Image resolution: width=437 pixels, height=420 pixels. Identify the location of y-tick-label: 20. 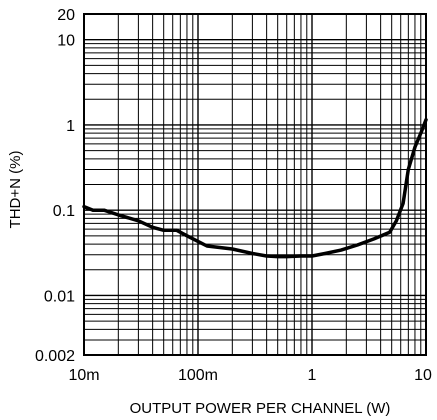
(66, 15).